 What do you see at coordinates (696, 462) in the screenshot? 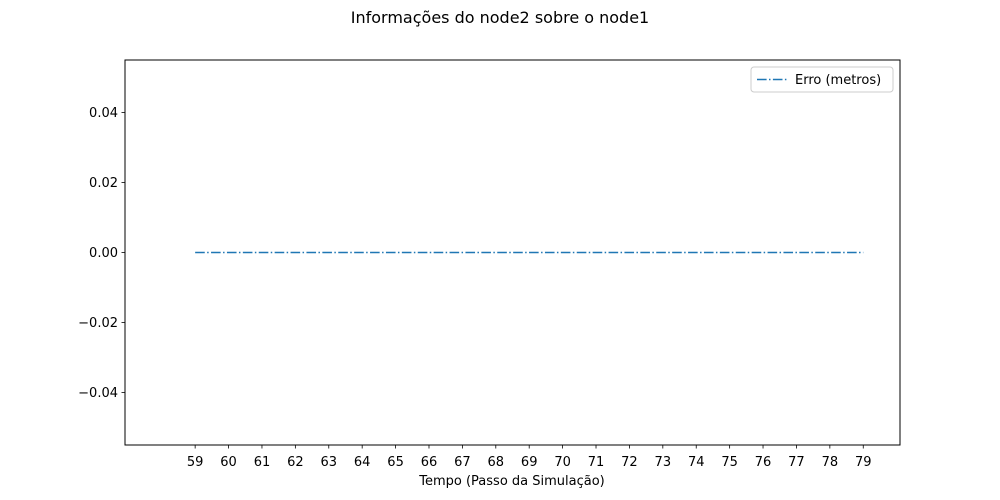
I see `x-tick-label: 74` at bounding box center [696, 462].